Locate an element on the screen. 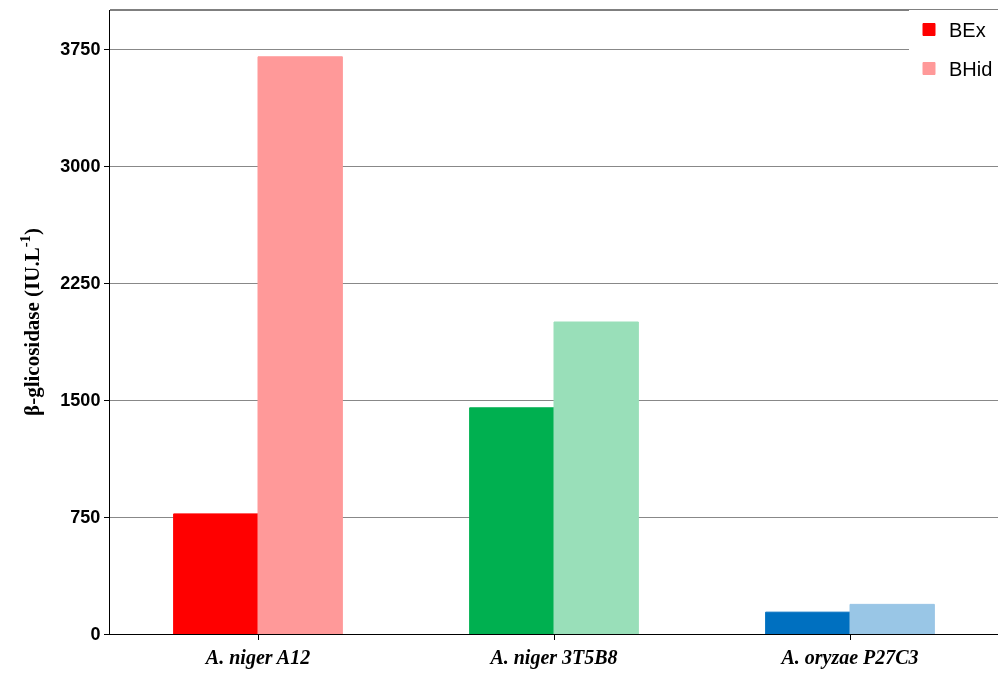 This screenshot has height=689, width=1008. x-tick-label: A. niger A12 is located at coordinates (257, 657).